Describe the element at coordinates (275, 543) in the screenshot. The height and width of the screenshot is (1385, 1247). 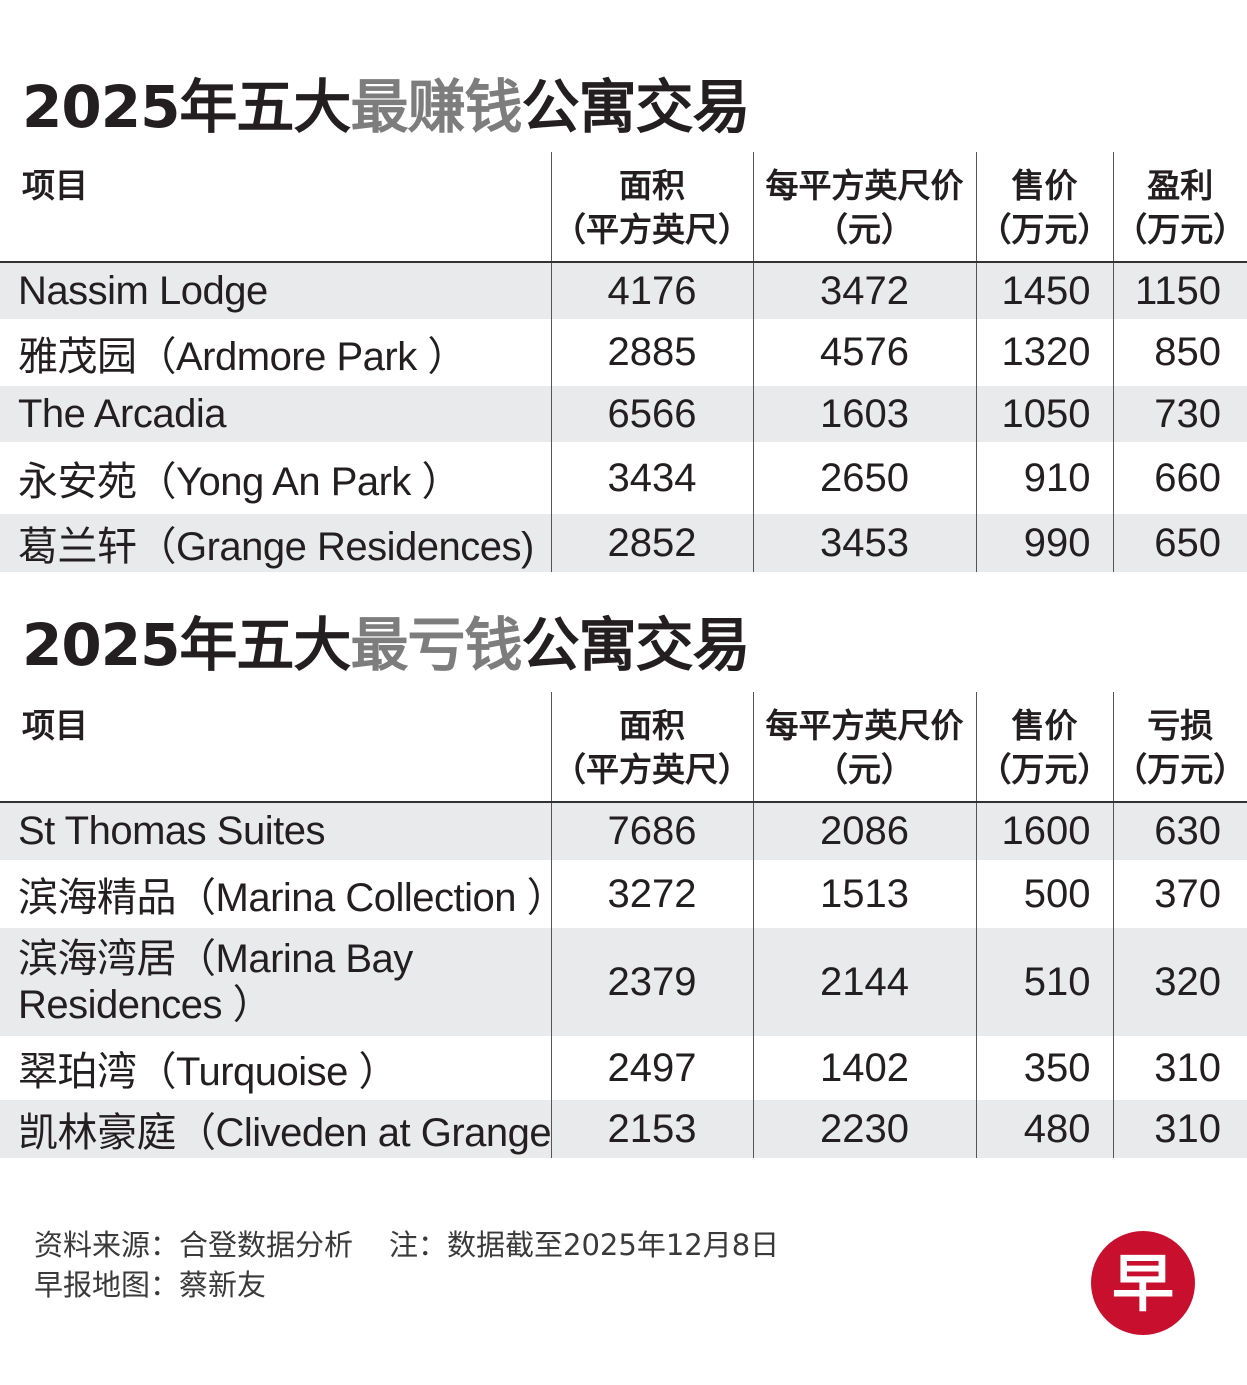
I see `cell-name: 葛兰轩（Grange Residences)` at that location.